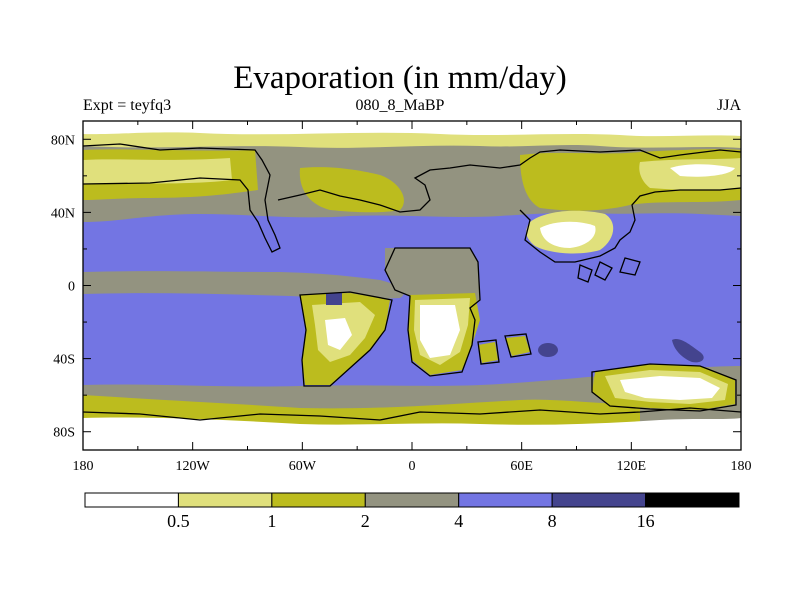  I want to click on pacific-gray-tongue, so click(243, 285).